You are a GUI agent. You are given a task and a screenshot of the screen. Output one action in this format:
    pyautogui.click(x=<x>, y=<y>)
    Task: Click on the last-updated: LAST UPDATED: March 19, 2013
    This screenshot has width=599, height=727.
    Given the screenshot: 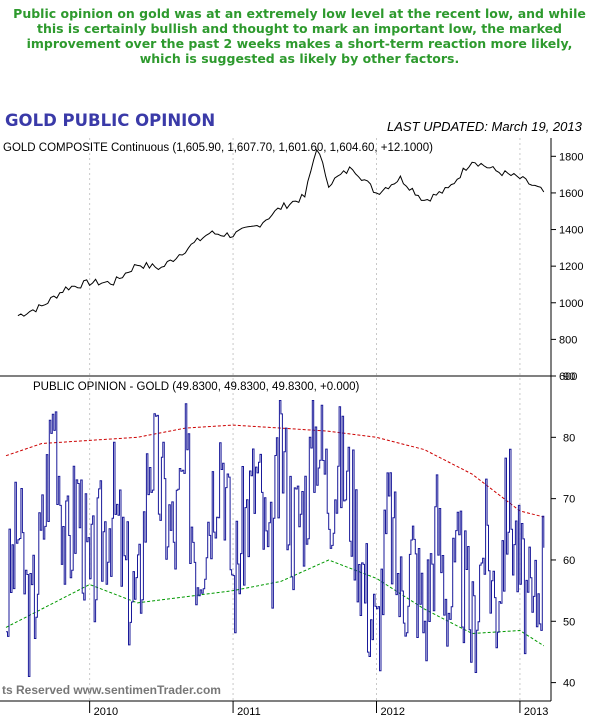 What is the action you would take?
    pyautogui.click(x=485, y=126)
    